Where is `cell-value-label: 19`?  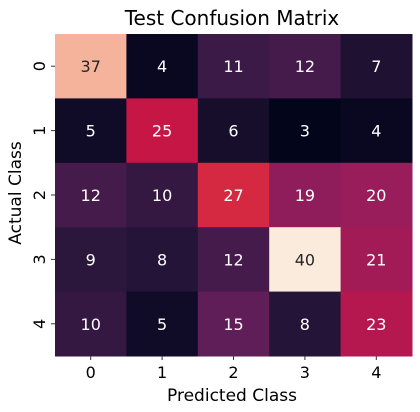 cell-value-label: 19 is located at coordinates (305, 195).